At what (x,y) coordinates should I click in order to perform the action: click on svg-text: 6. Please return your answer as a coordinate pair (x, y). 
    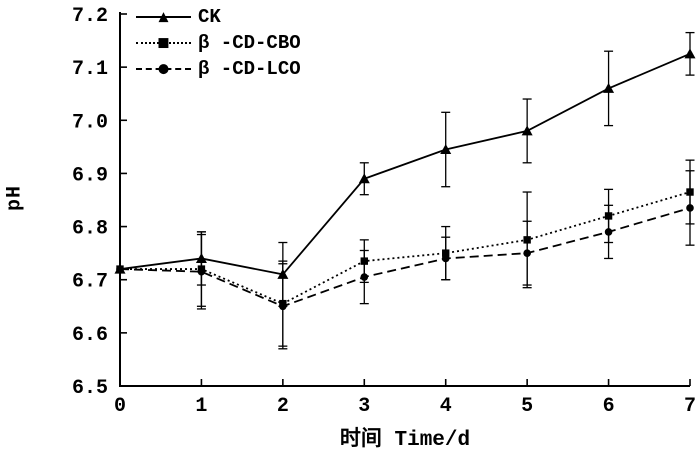
    Looking at the image, I should click on (609, 406).